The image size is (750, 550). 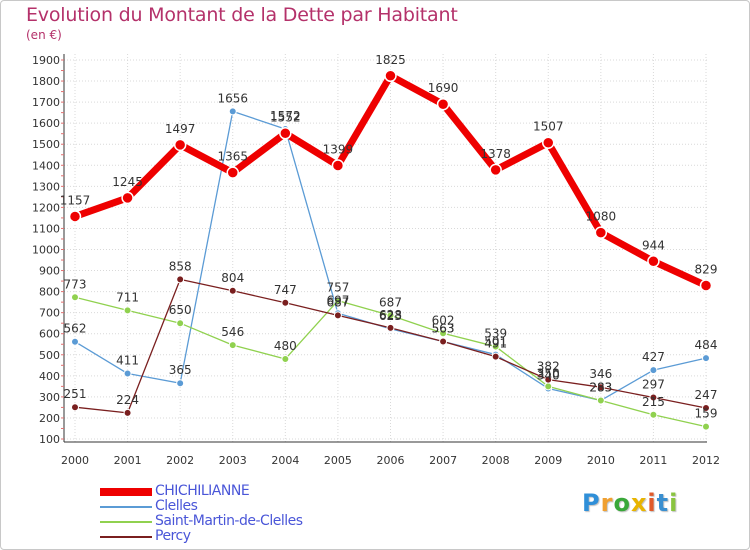 I want to click on x-tick-label: 2012, so click(x=706, y=460).